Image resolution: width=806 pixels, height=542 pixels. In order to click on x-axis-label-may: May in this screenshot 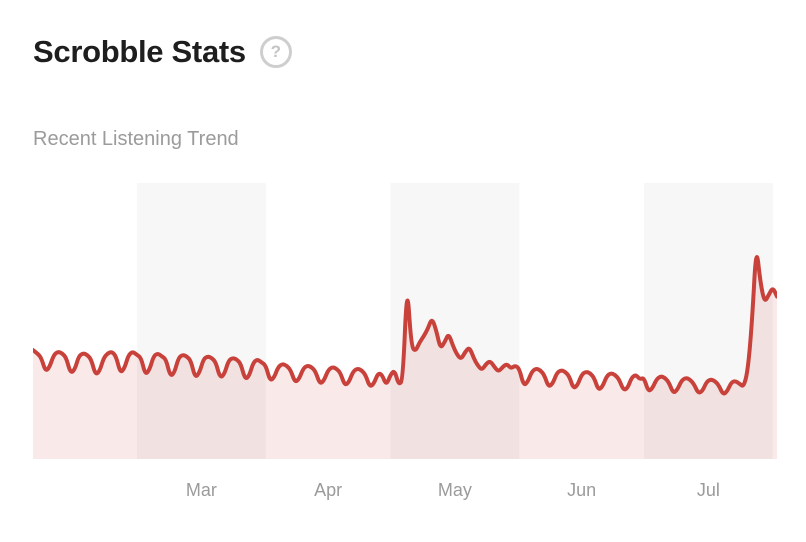, I will do `click(454, 490)`.